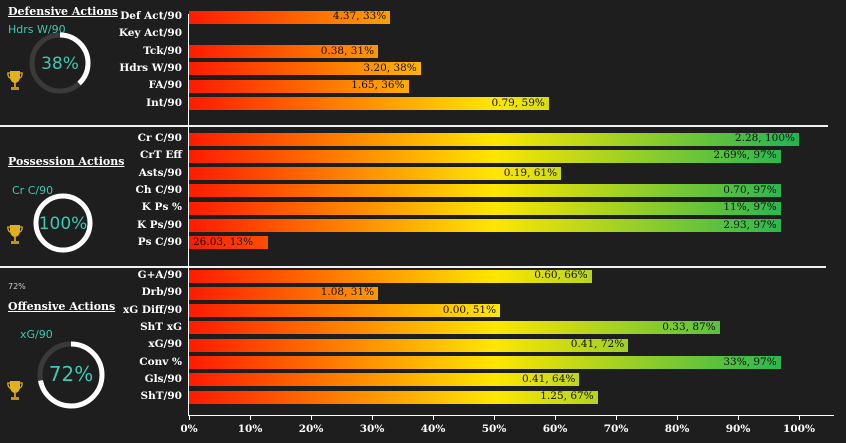  Describe the element at coordinates (347, 292) in the screenshot. I see `bar-value-label: 1.08, 31%` at that location.